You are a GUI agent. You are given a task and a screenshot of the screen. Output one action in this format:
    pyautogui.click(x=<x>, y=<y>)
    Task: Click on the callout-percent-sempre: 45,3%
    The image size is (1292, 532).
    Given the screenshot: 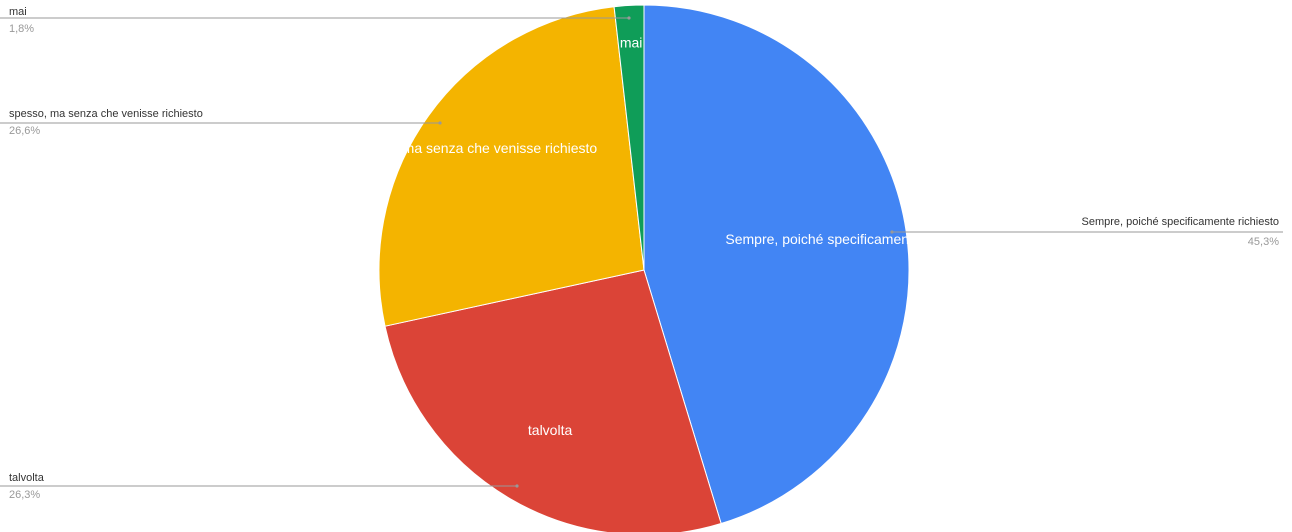 What is the action you would take?
    pyautogui.click(x=1263, y=242)
    